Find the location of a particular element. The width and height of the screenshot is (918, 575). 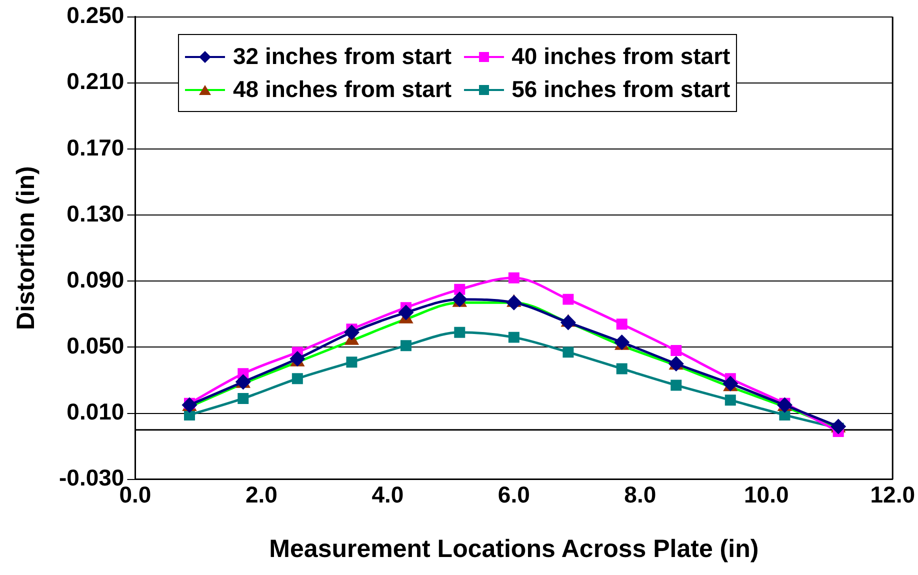

y-tick-label: 0.130 is located at coordinates (95, 213).